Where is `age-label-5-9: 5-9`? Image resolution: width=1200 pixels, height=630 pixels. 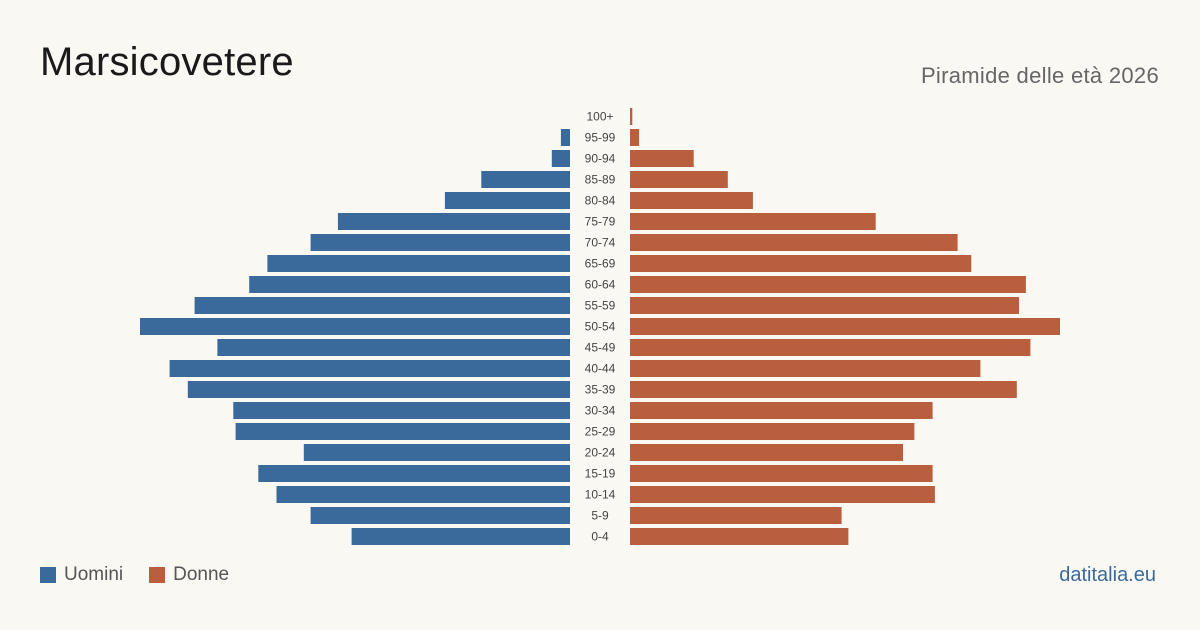
age-label-5-9: 5-9 is located at coordinates (600, 516).